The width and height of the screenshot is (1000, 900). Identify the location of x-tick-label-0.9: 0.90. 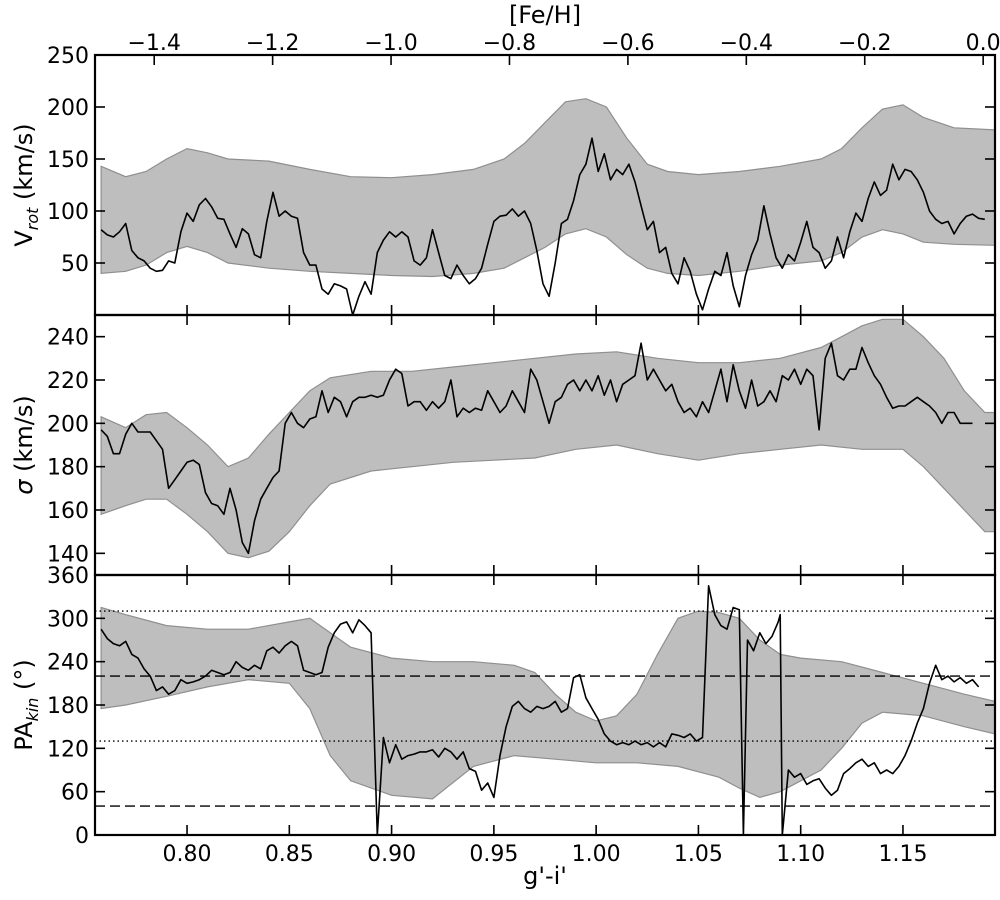
(391, 854).